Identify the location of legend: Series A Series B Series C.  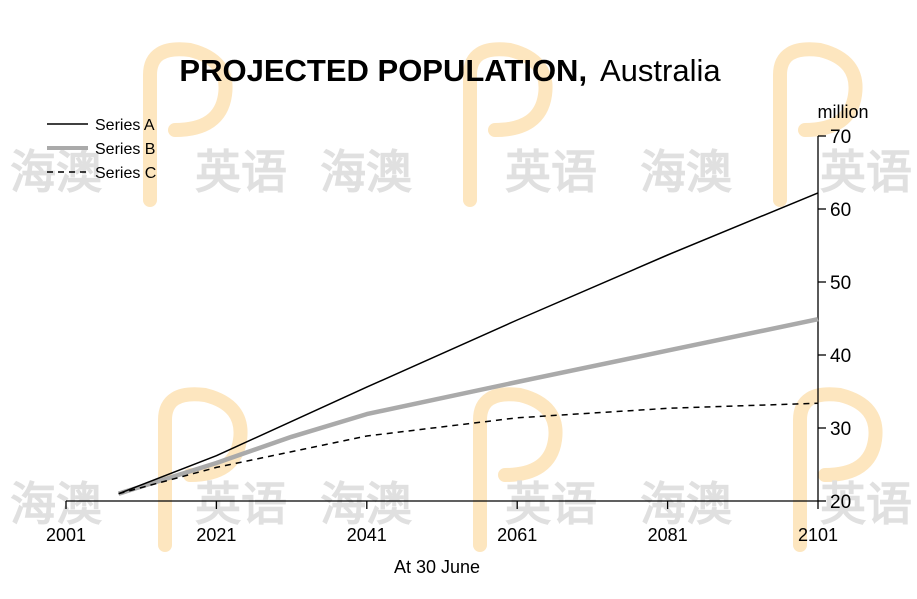
(101, 149).